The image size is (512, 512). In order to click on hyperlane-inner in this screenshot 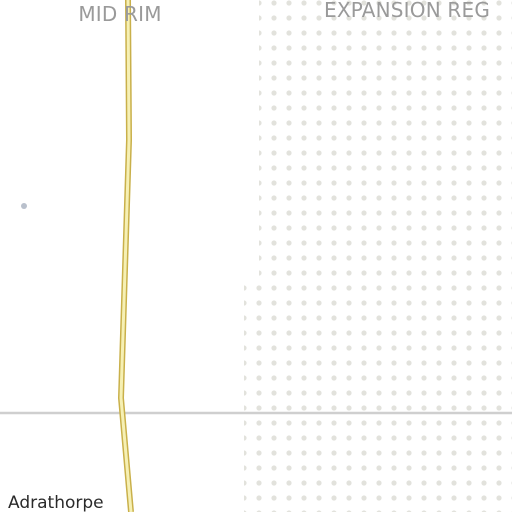, I will do `click(126, 256)`.